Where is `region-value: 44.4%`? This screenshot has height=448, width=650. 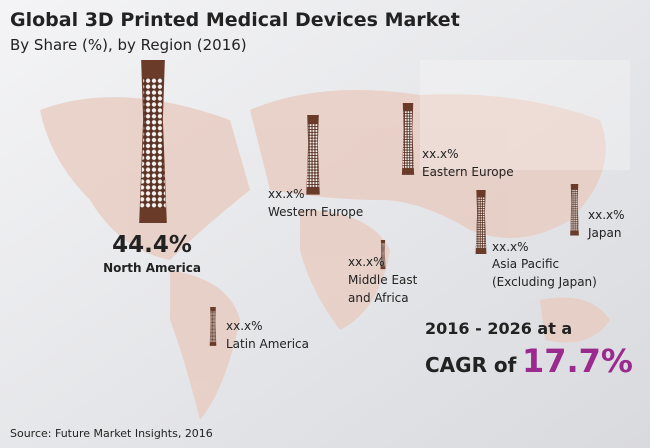
region-value: 44.4% is located at coordinates (152, 245).